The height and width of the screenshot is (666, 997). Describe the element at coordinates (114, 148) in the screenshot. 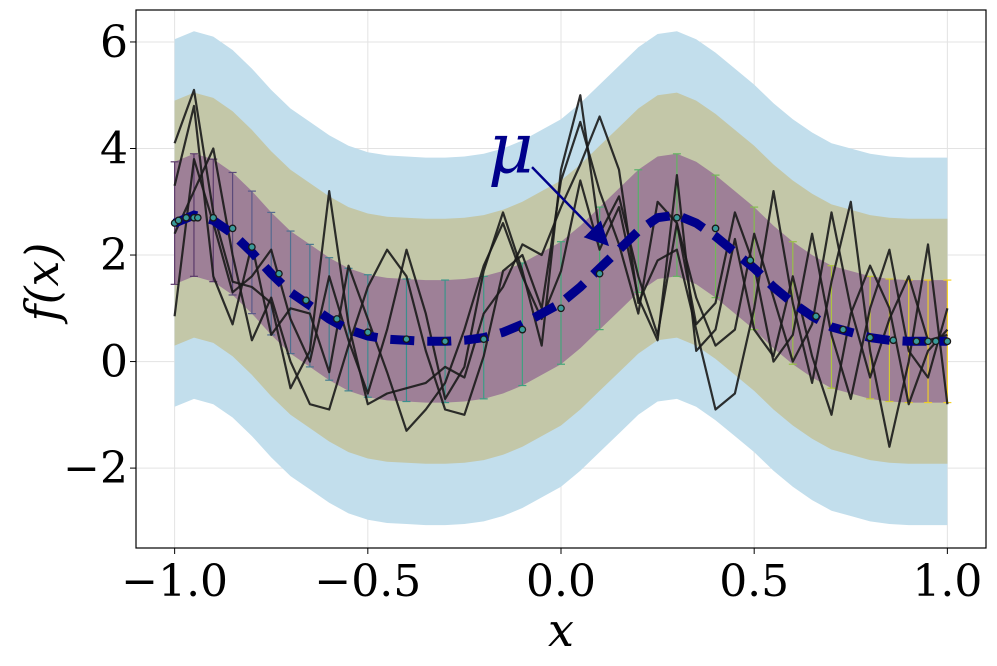

I see `y-tick-label: 4` at that location.